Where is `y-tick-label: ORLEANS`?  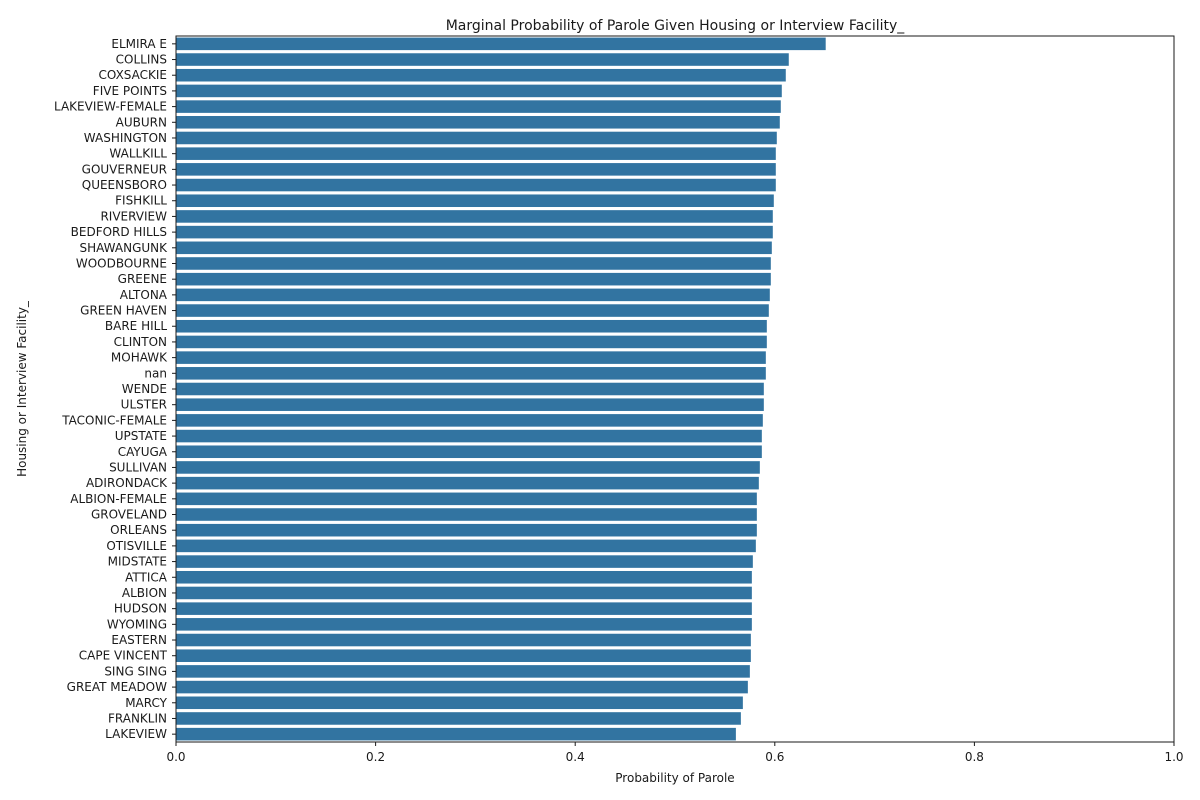 y-tick-label: ORLEANS is located at coordinates (138, 530).